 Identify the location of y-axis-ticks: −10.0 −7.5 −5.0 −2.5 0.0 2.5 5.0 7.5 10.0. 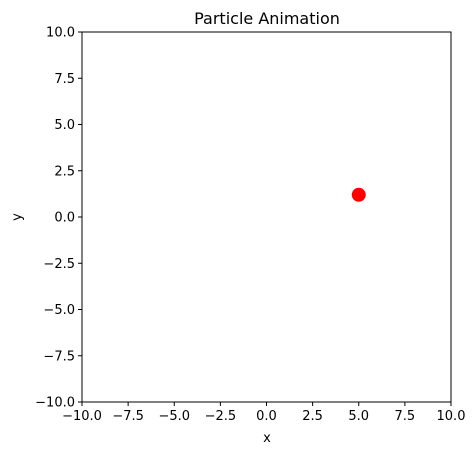
(58, 218).